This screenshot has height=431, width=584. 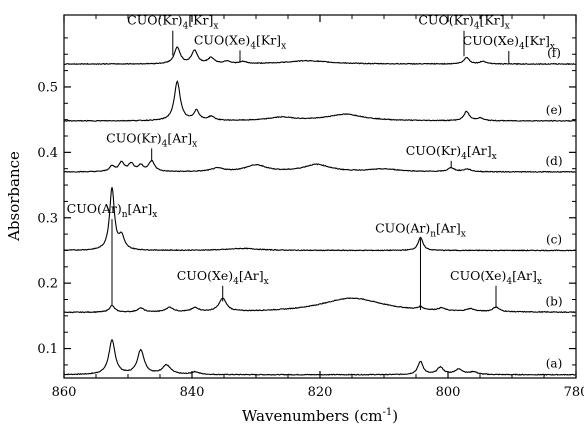 I want to click on trace-label-a: (a), so click(x=554, y=364).